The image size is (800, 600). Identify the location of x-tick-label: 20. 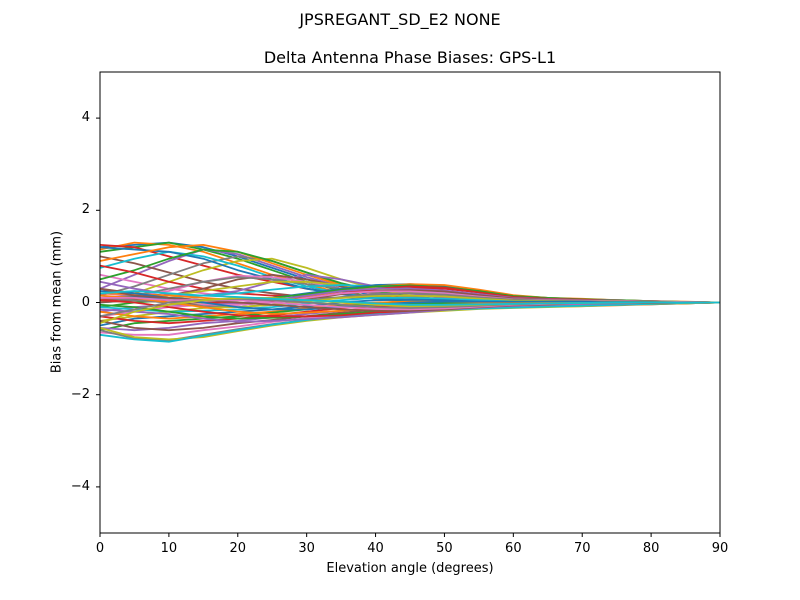
(238, 548).